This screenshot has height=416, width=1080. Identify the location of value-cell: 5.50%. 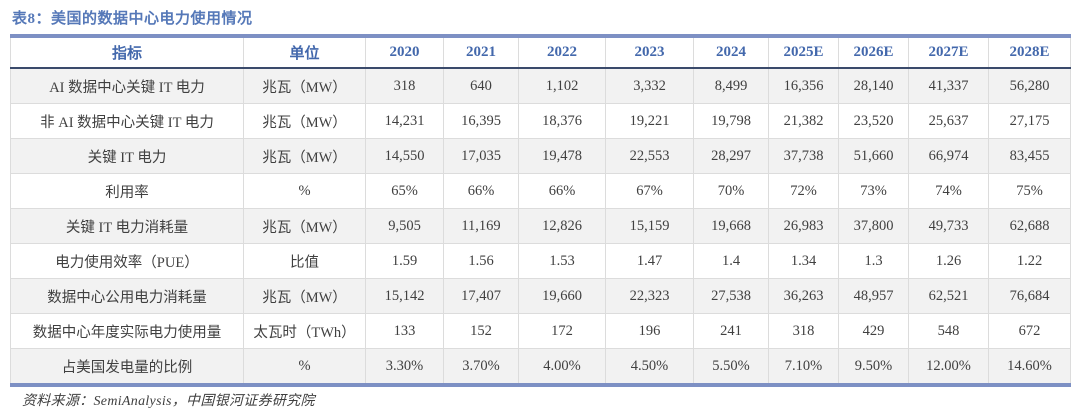
(731, 367).